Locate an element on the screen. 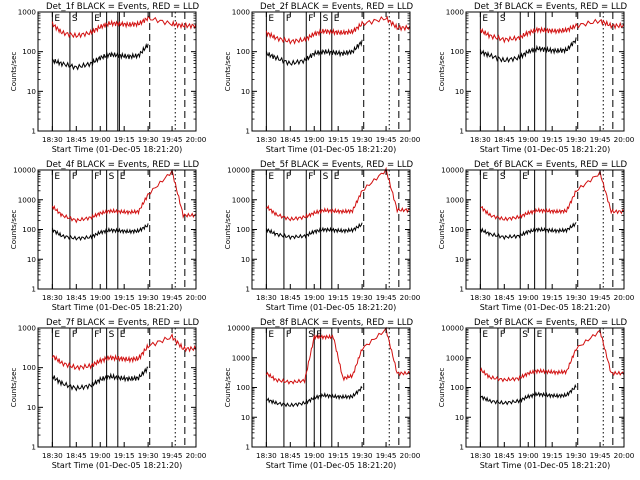 Image resolution: width=640 pixels, height=480 pixels. x-axis-label: Start Time (01-Dec-05 18:21:20) is located at coordinates (117, 465).